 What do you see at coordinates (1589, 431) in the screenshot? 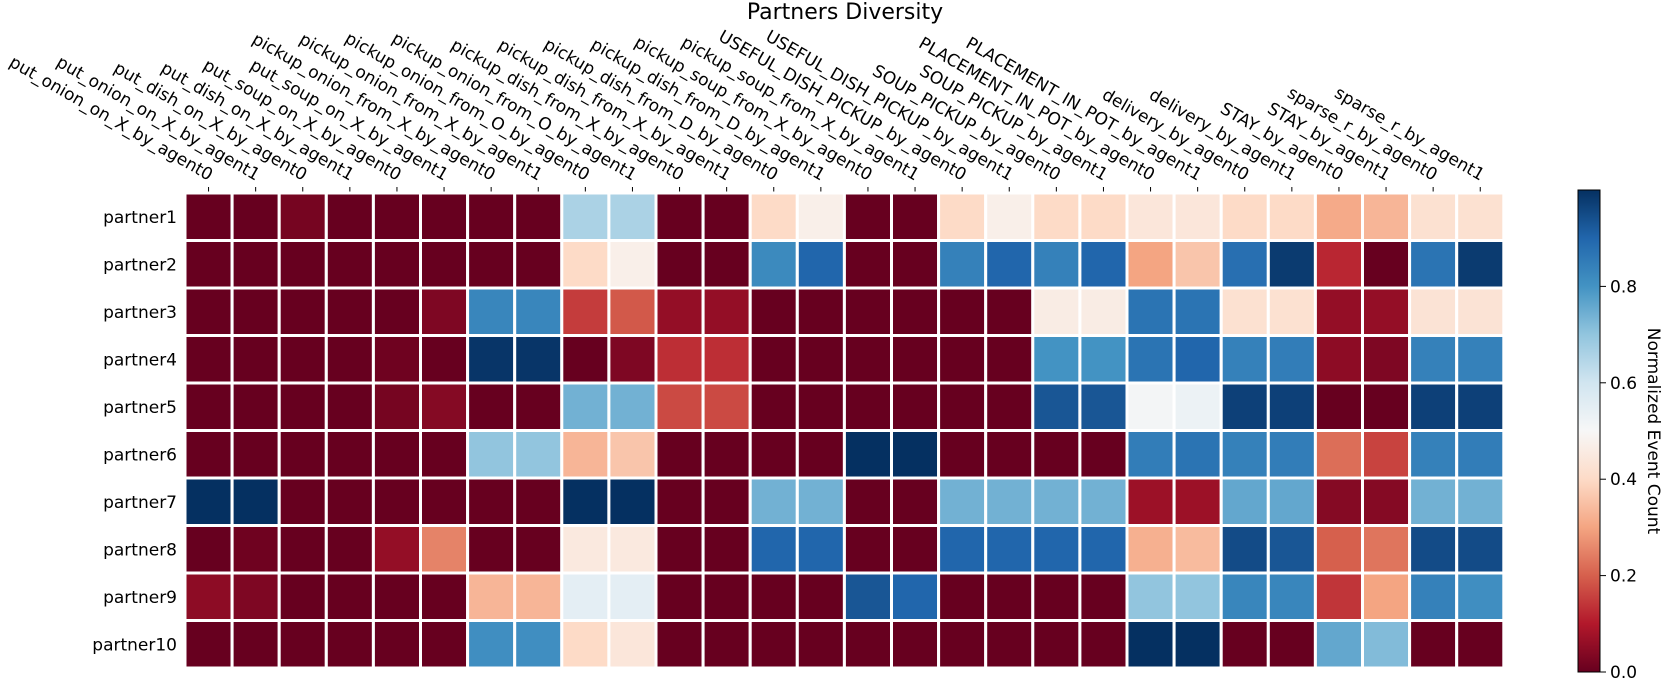
I see `colorbar` at bounding box center [1589, 431].